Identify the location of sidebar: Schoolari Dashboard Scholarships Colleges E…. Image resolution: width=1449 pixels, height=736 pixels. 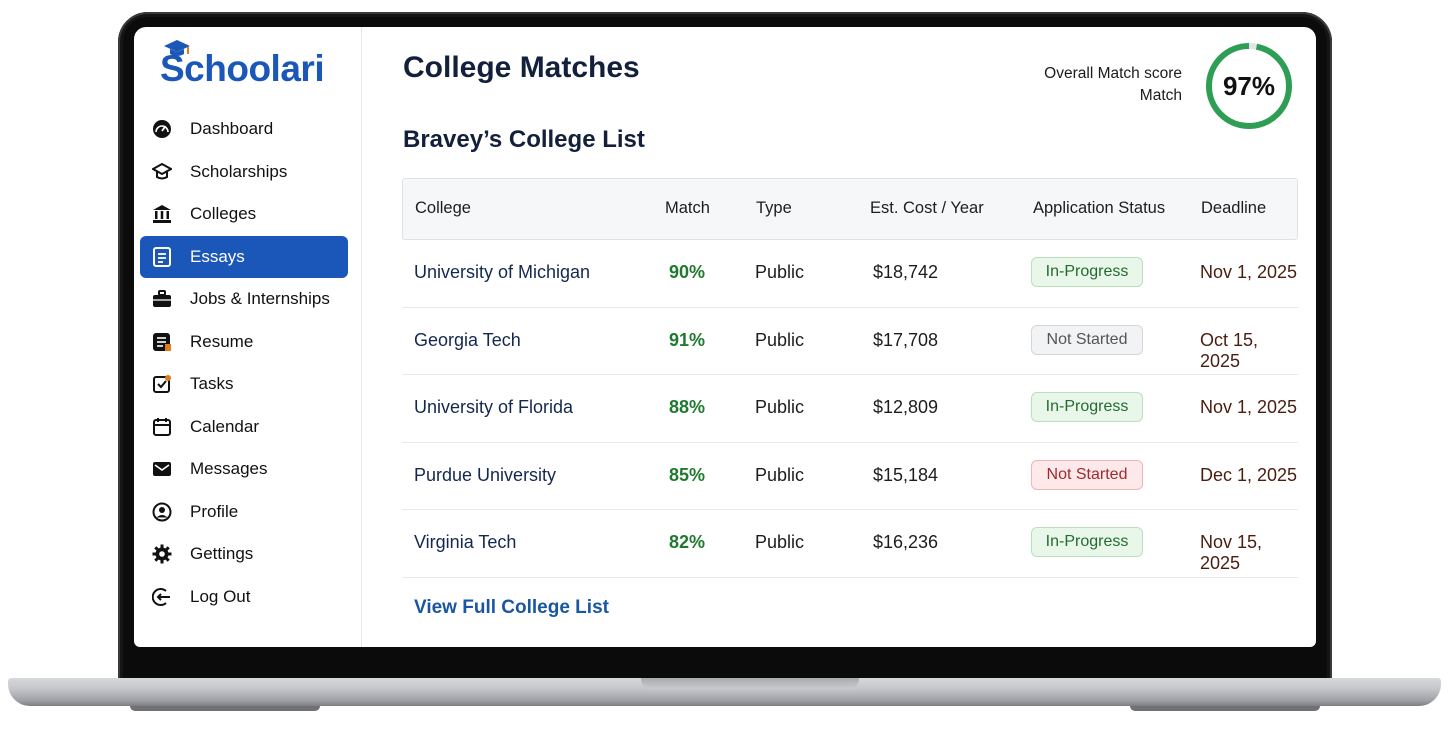
(248, 337).